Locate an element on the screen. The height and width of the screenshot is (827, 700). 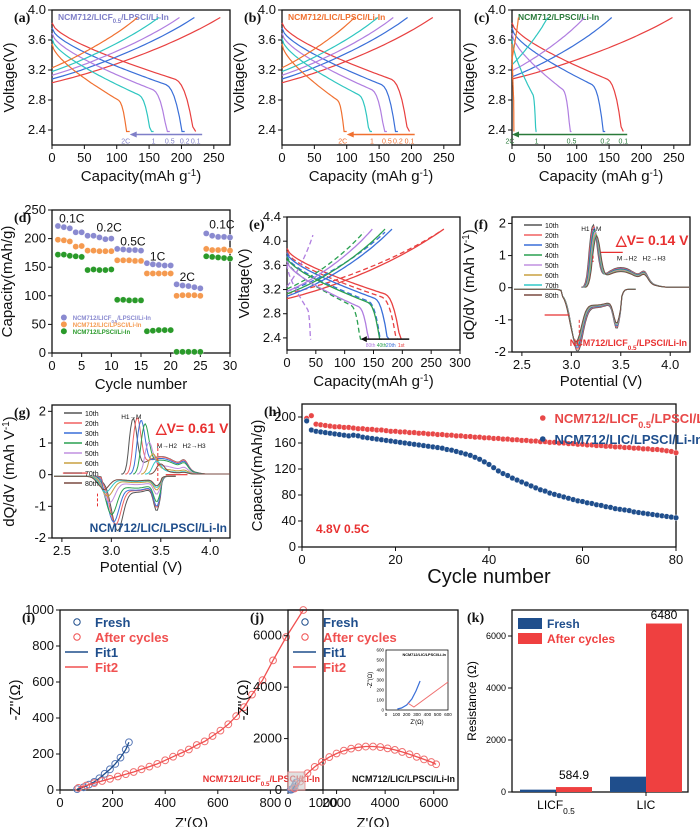
inset-y-tick: 300 is located at coordinates (380, 680).